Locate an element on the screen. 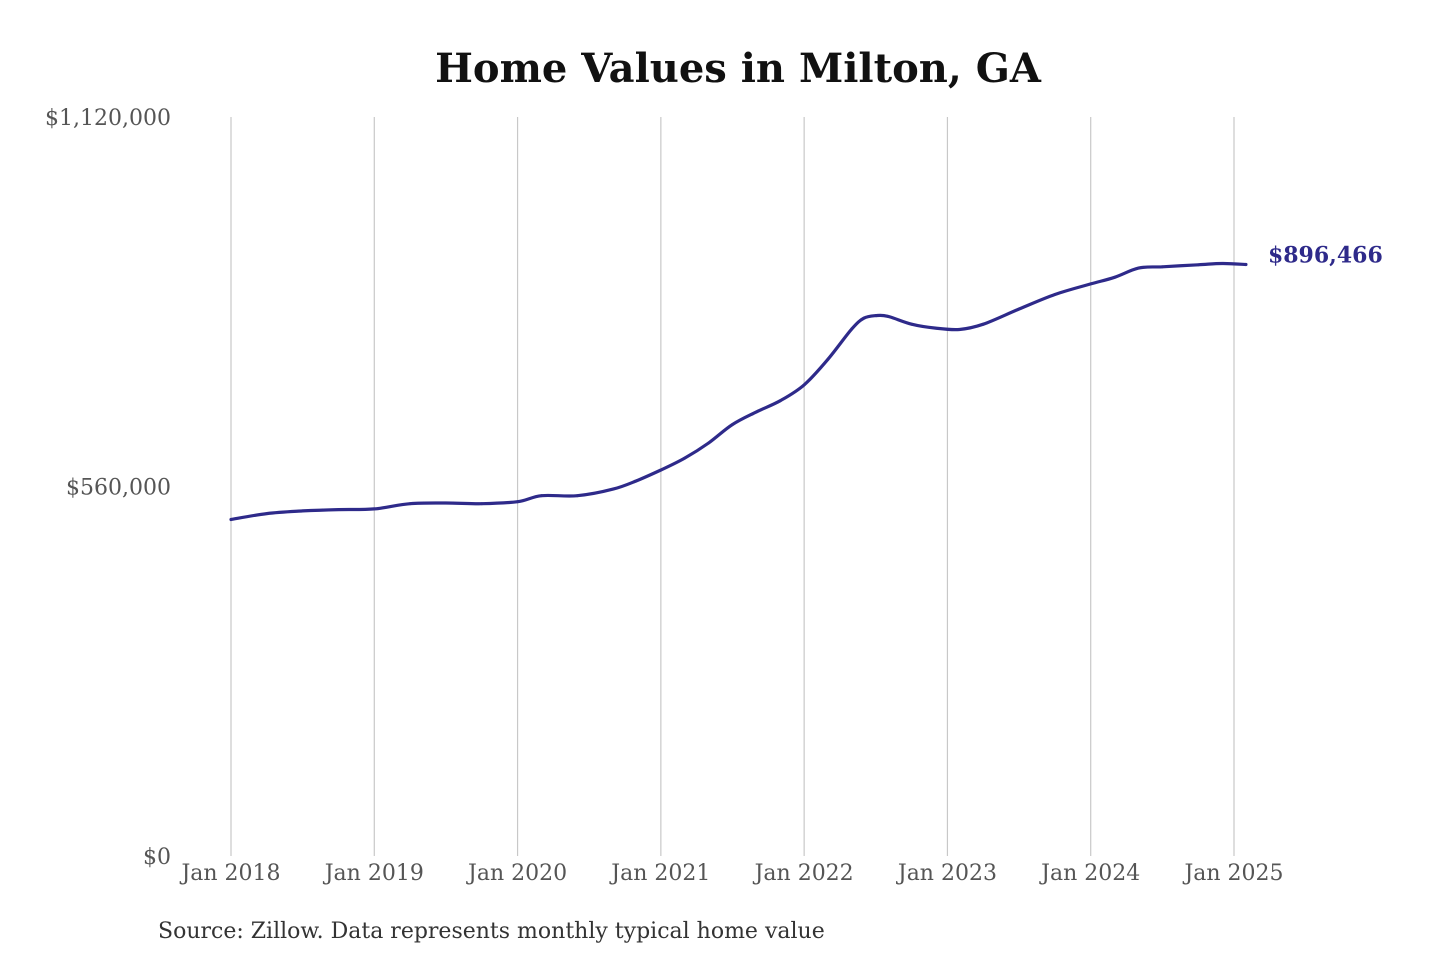  chart-title: Home Values in Milton, GA is located at coordinates (738, 68).